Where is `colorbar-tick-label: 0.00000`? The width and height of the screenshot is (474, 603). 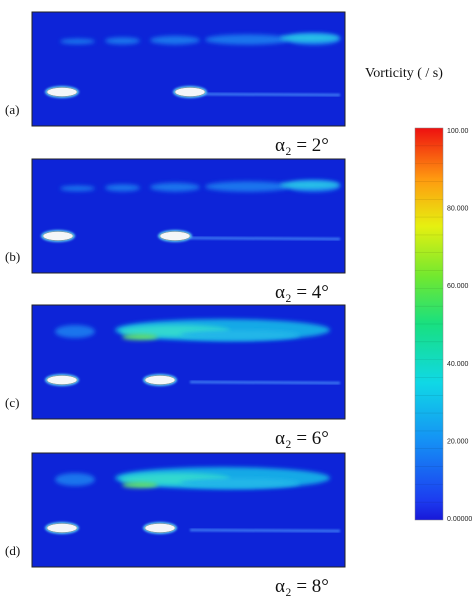 colorbar-tick-label: 0.00000 is located at coordinates (459, 519).